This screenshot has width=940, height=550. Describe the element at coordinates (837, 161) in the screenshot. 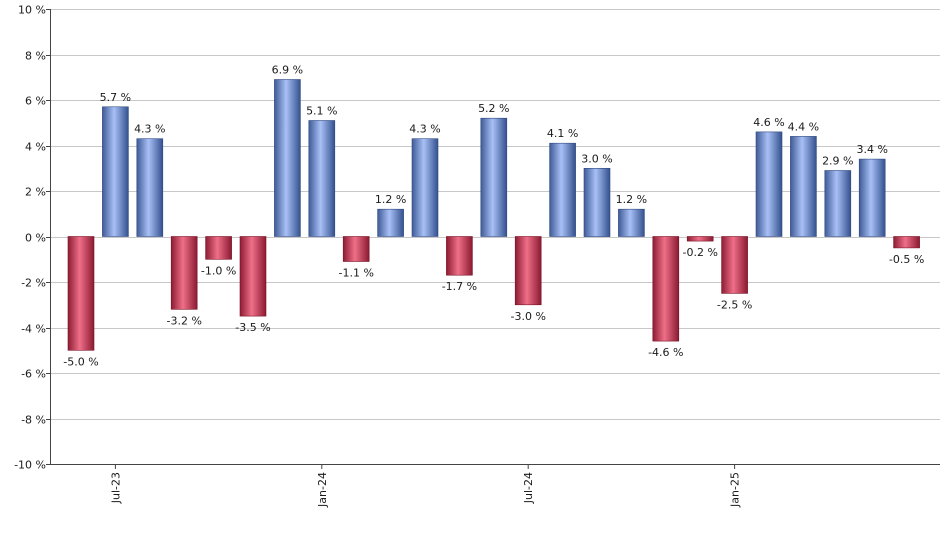

I see `data-label: 2.9 %` at that location.